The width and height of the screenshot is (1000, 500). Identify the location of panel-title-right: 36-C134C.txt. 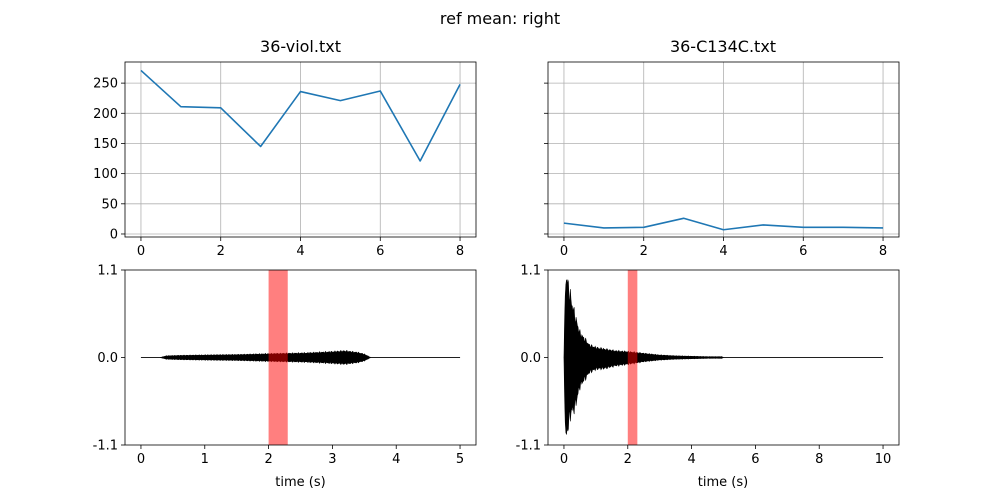
(723, 46).